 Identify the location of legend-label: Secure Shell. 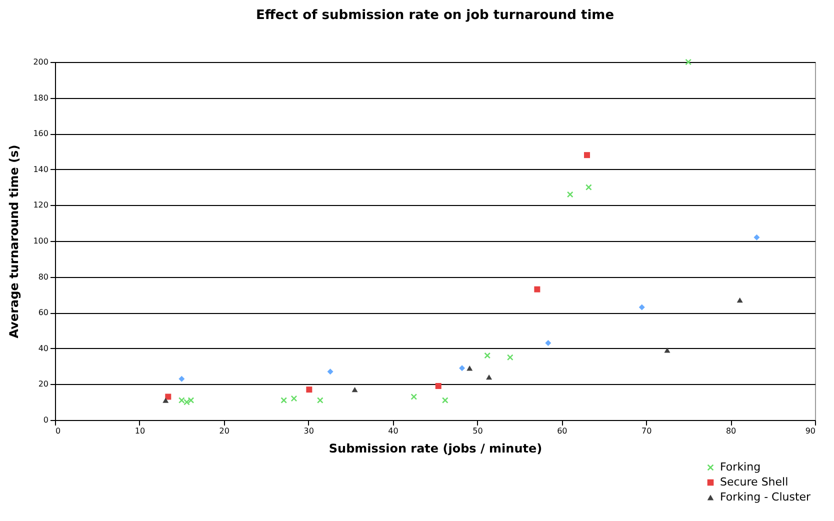
(754, 482).